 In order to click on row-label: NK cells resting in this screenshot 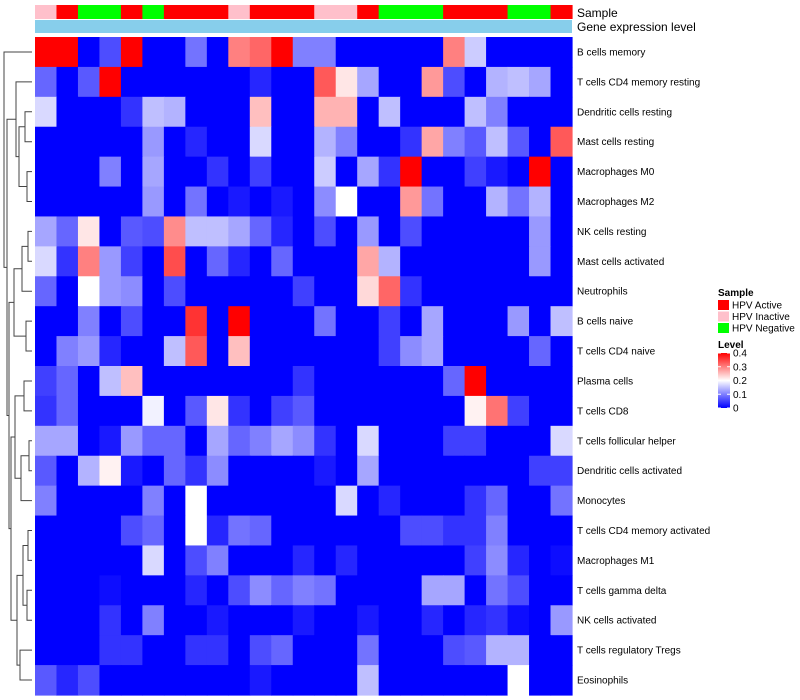, I will do `click(611, 232)`.